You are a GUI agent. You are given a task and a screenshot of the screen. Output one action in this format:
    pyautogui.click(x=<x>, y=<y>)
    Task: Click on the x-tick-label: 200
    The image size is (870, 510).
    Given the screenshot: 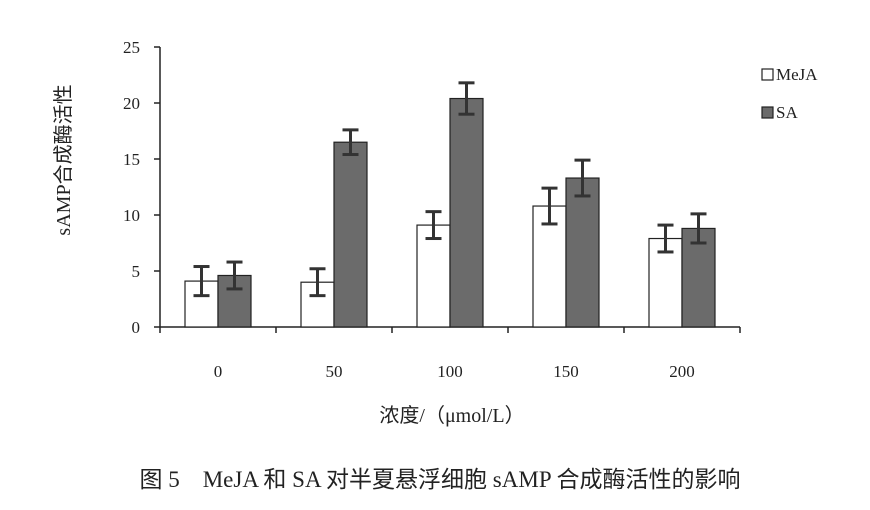 What is the action you would take?
    pyautogui.click(x=682, y=371)
    